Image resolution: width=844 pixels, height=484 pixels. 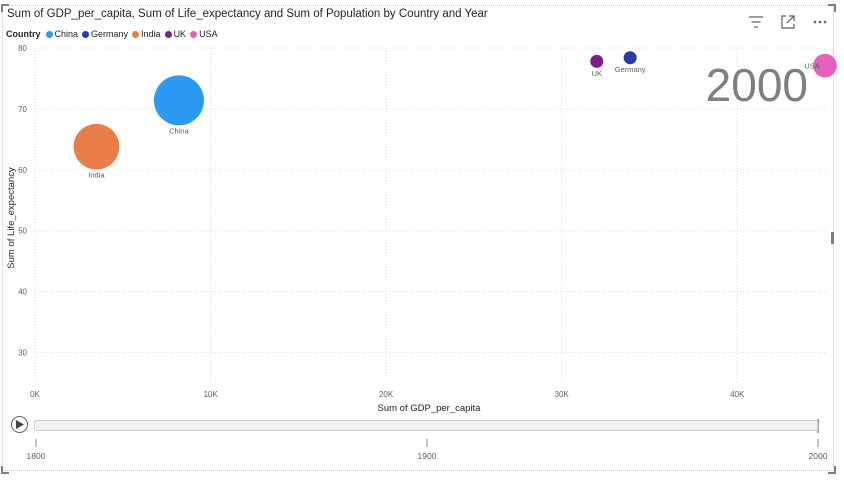 I want to click on legend-item-usa: USA, so click(x=204, y=34).